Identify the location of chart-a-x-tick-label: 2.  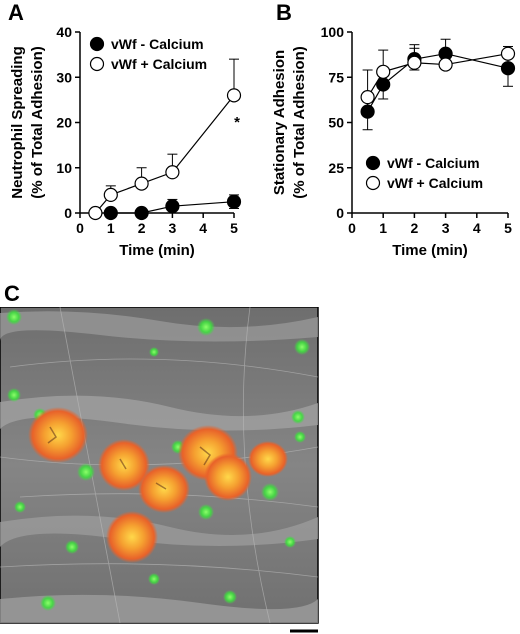
(142, 228).